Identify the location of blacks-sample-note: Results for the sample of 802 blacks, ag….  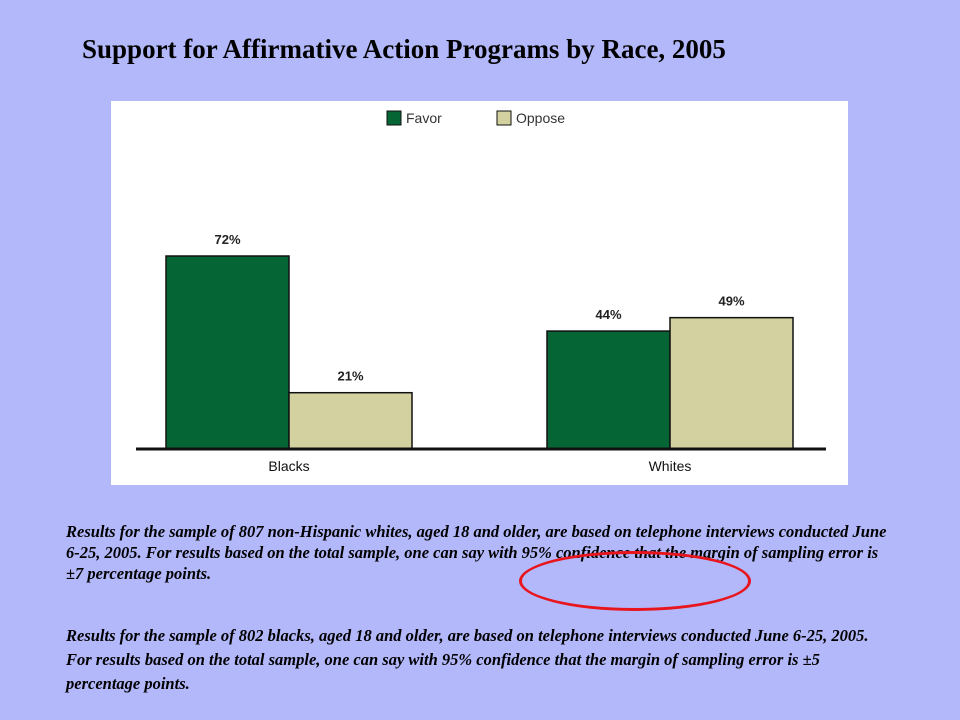
(467, 659).